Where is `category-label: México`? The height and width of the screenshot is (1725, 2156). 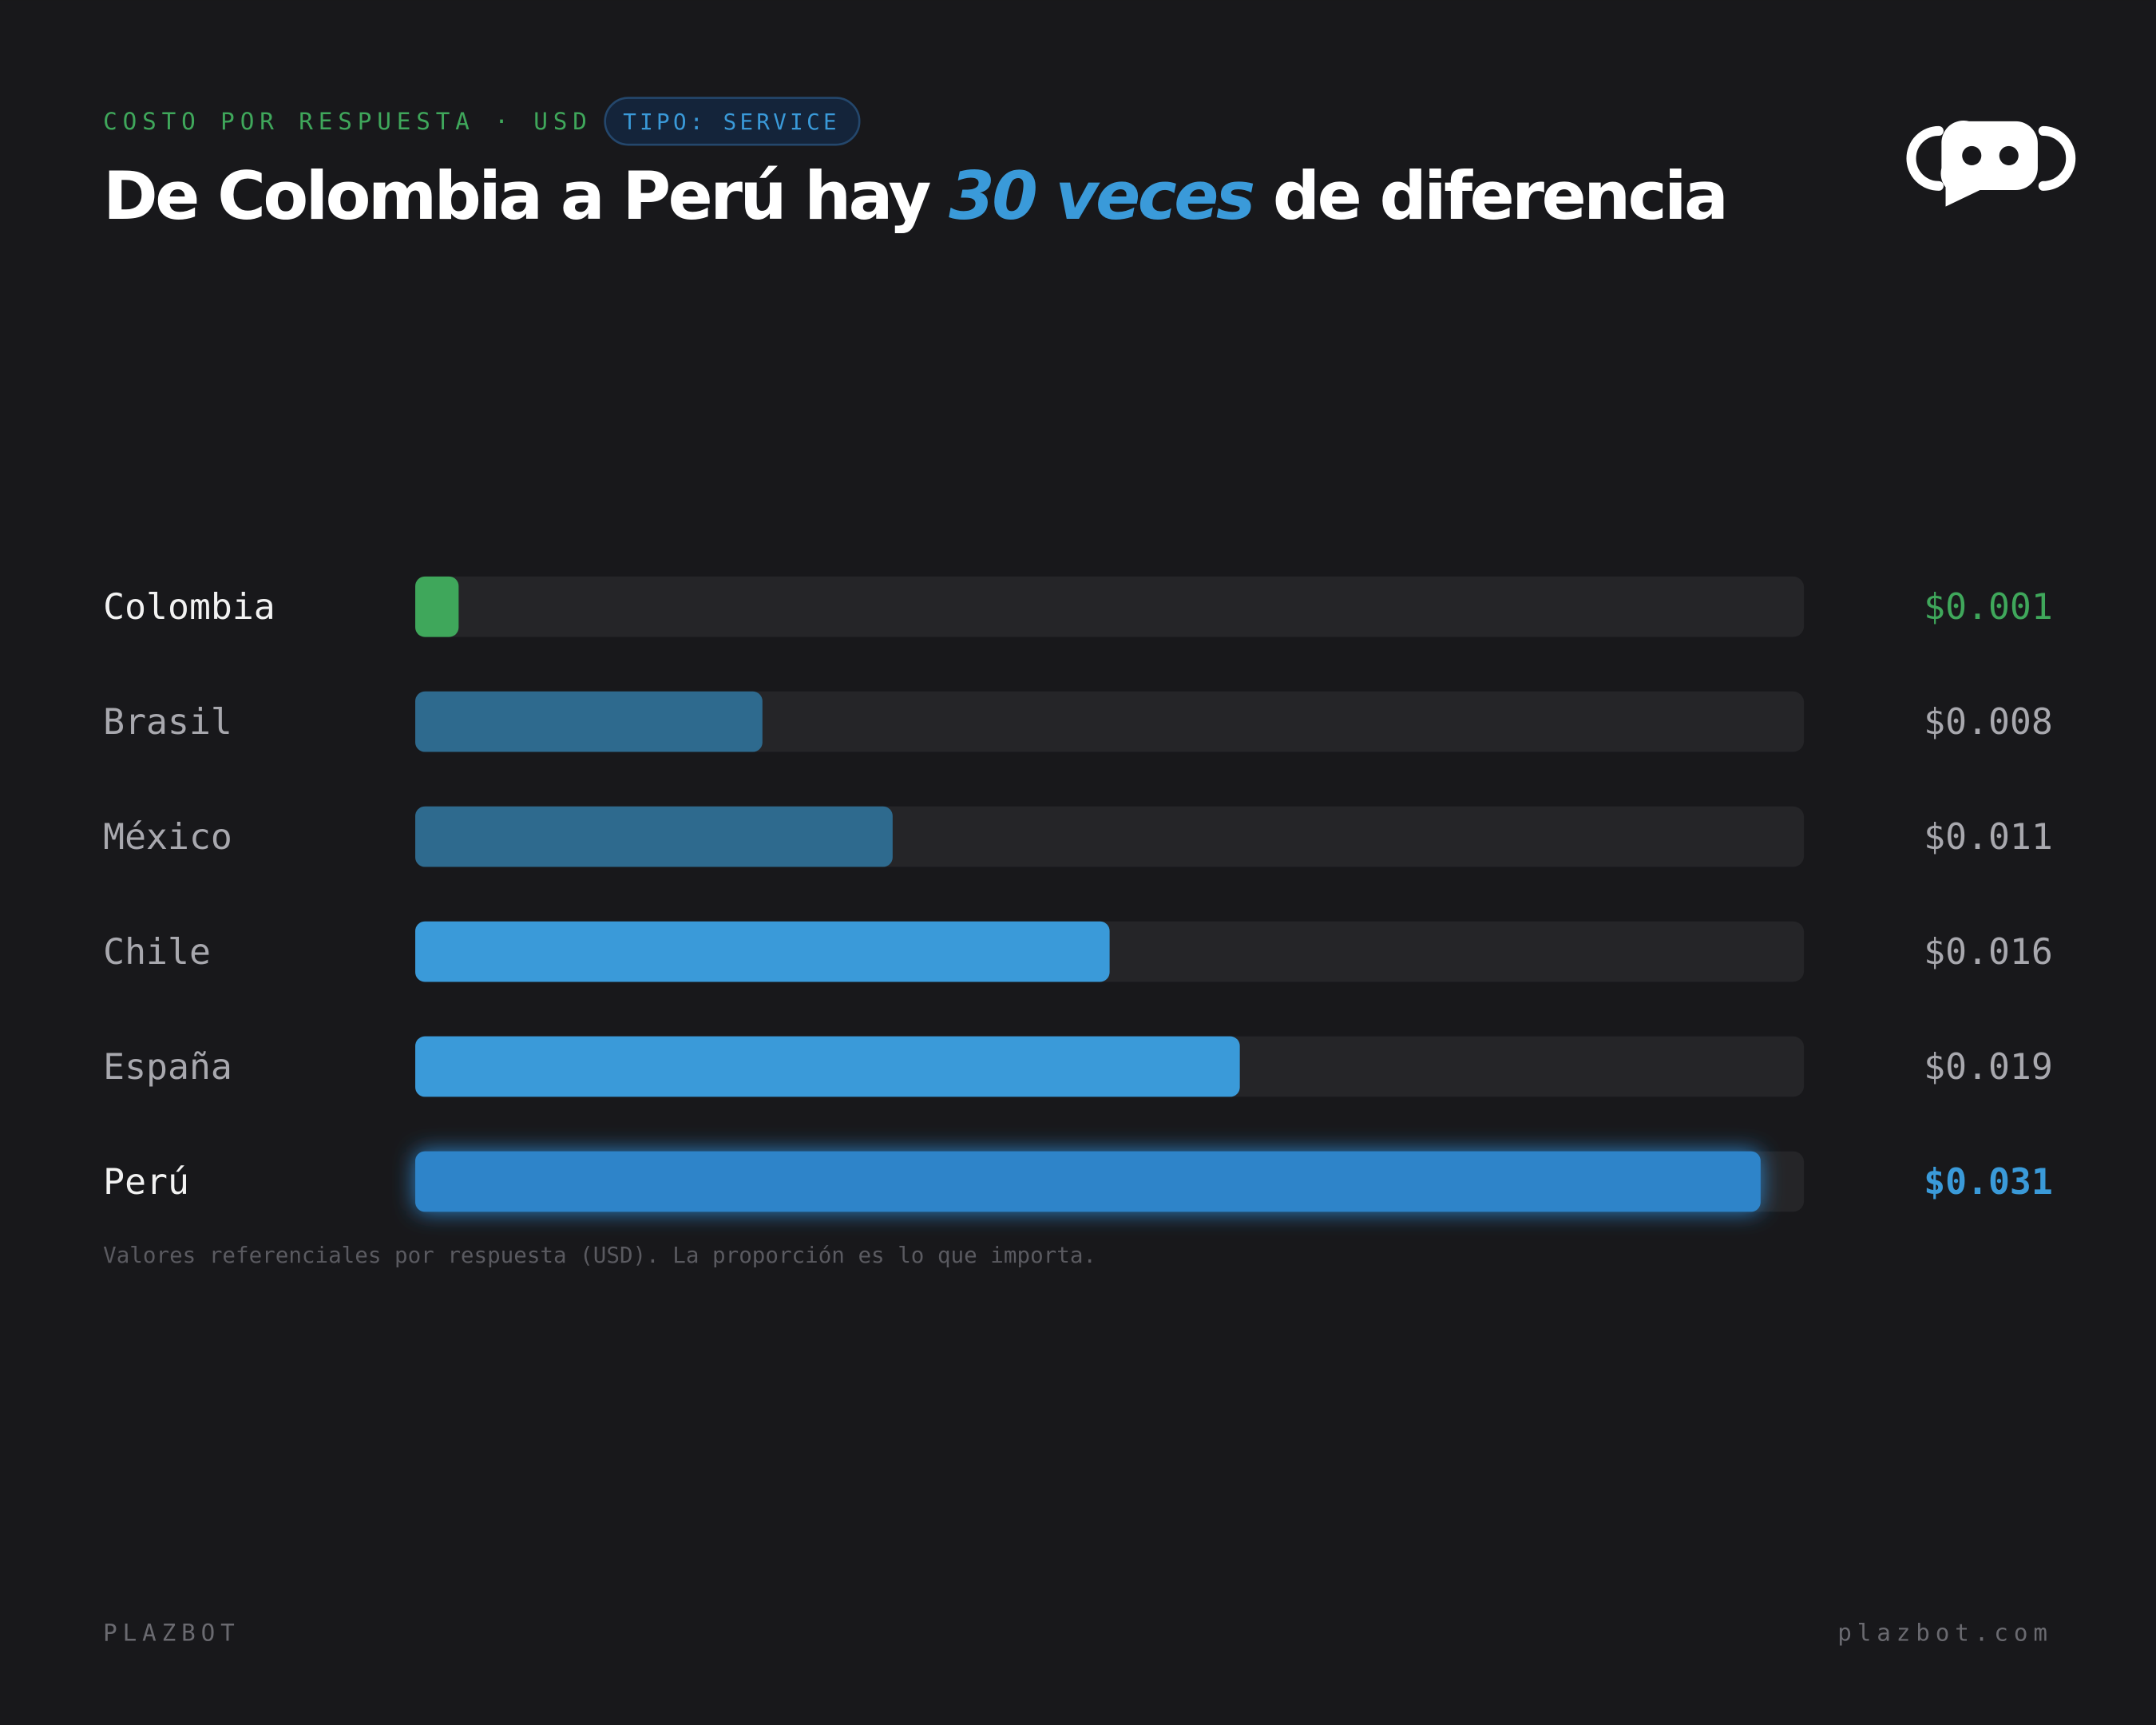 category-label: México is located at coordinates (167, 837).